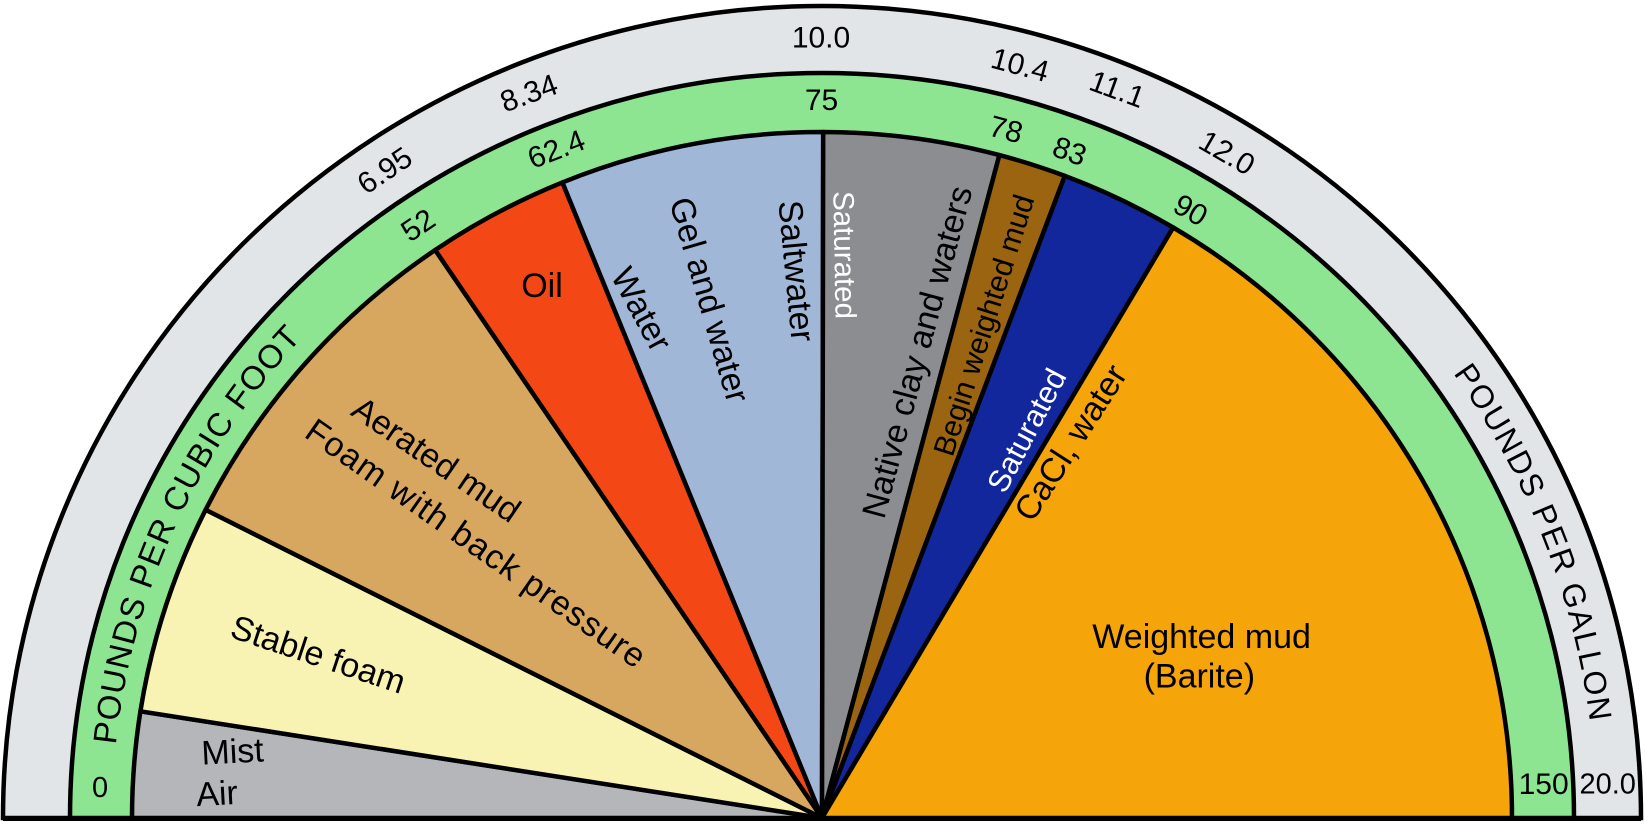 The width and height of the screenshot is (1645, 829). I want to click on svg-text: Air, so click(216, 794).